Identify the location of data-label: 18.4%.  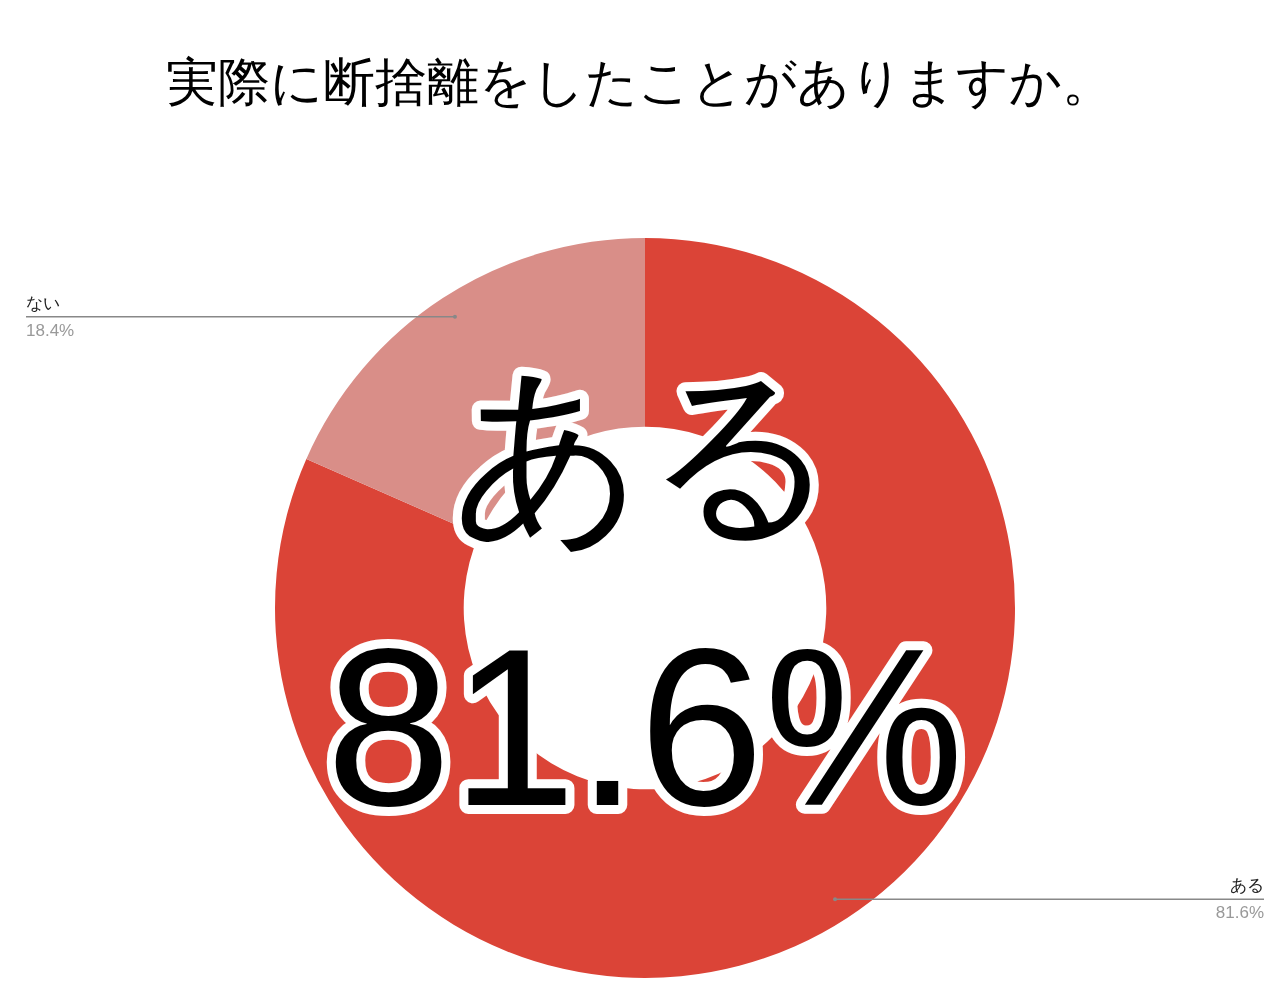
(50, 330).